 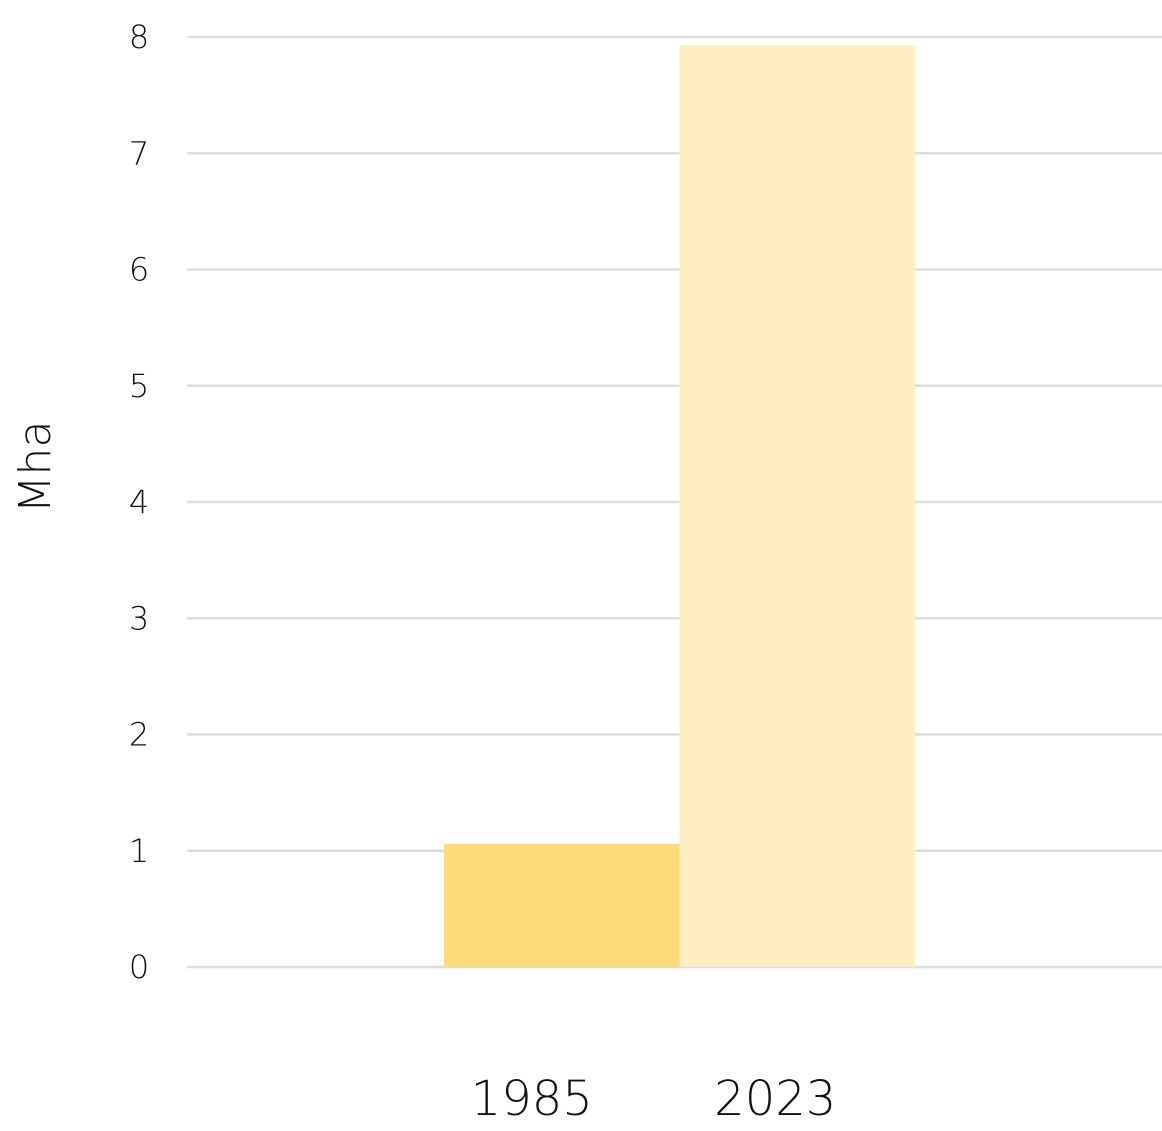 What do you see at coordinates (139, 270) in the screenshot?
I see `y-tick-label: 6` at bounding box center [139, 270].